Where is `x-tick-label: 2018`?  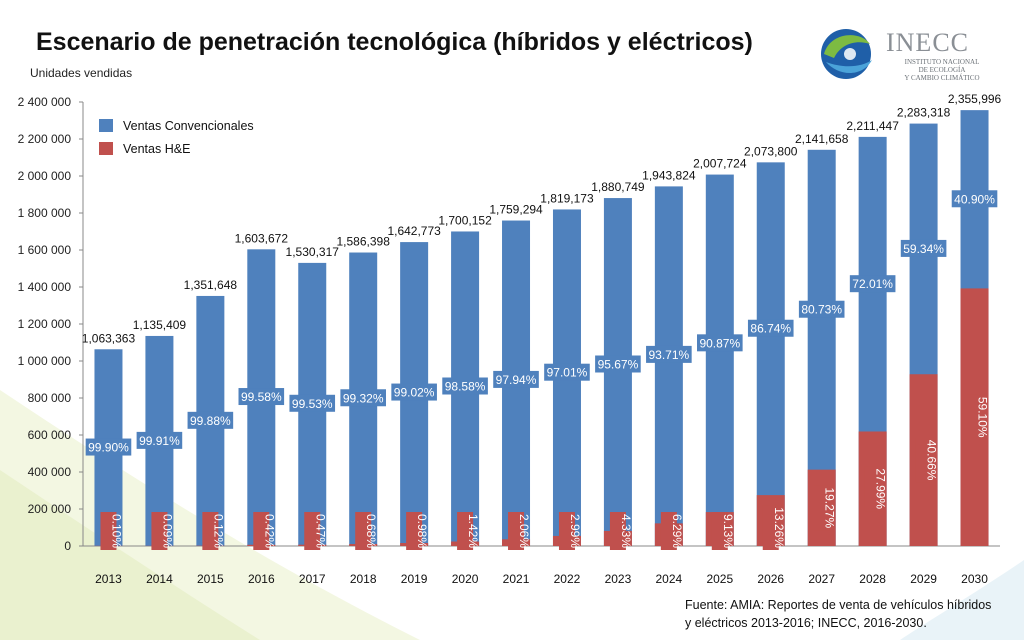 x-tick-label: 2018 is located at coordinates (363, 579).